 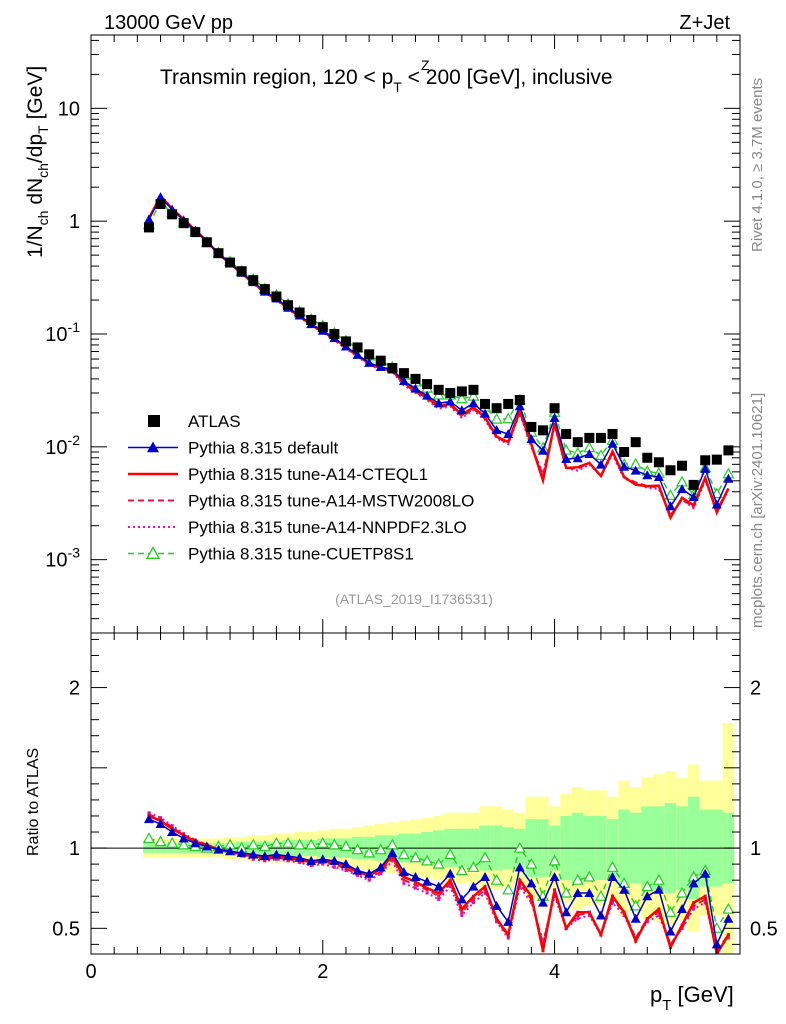 I want to click on plot-title-tail: < 200 [GeV], inclusive, so click(x=507, y=77).